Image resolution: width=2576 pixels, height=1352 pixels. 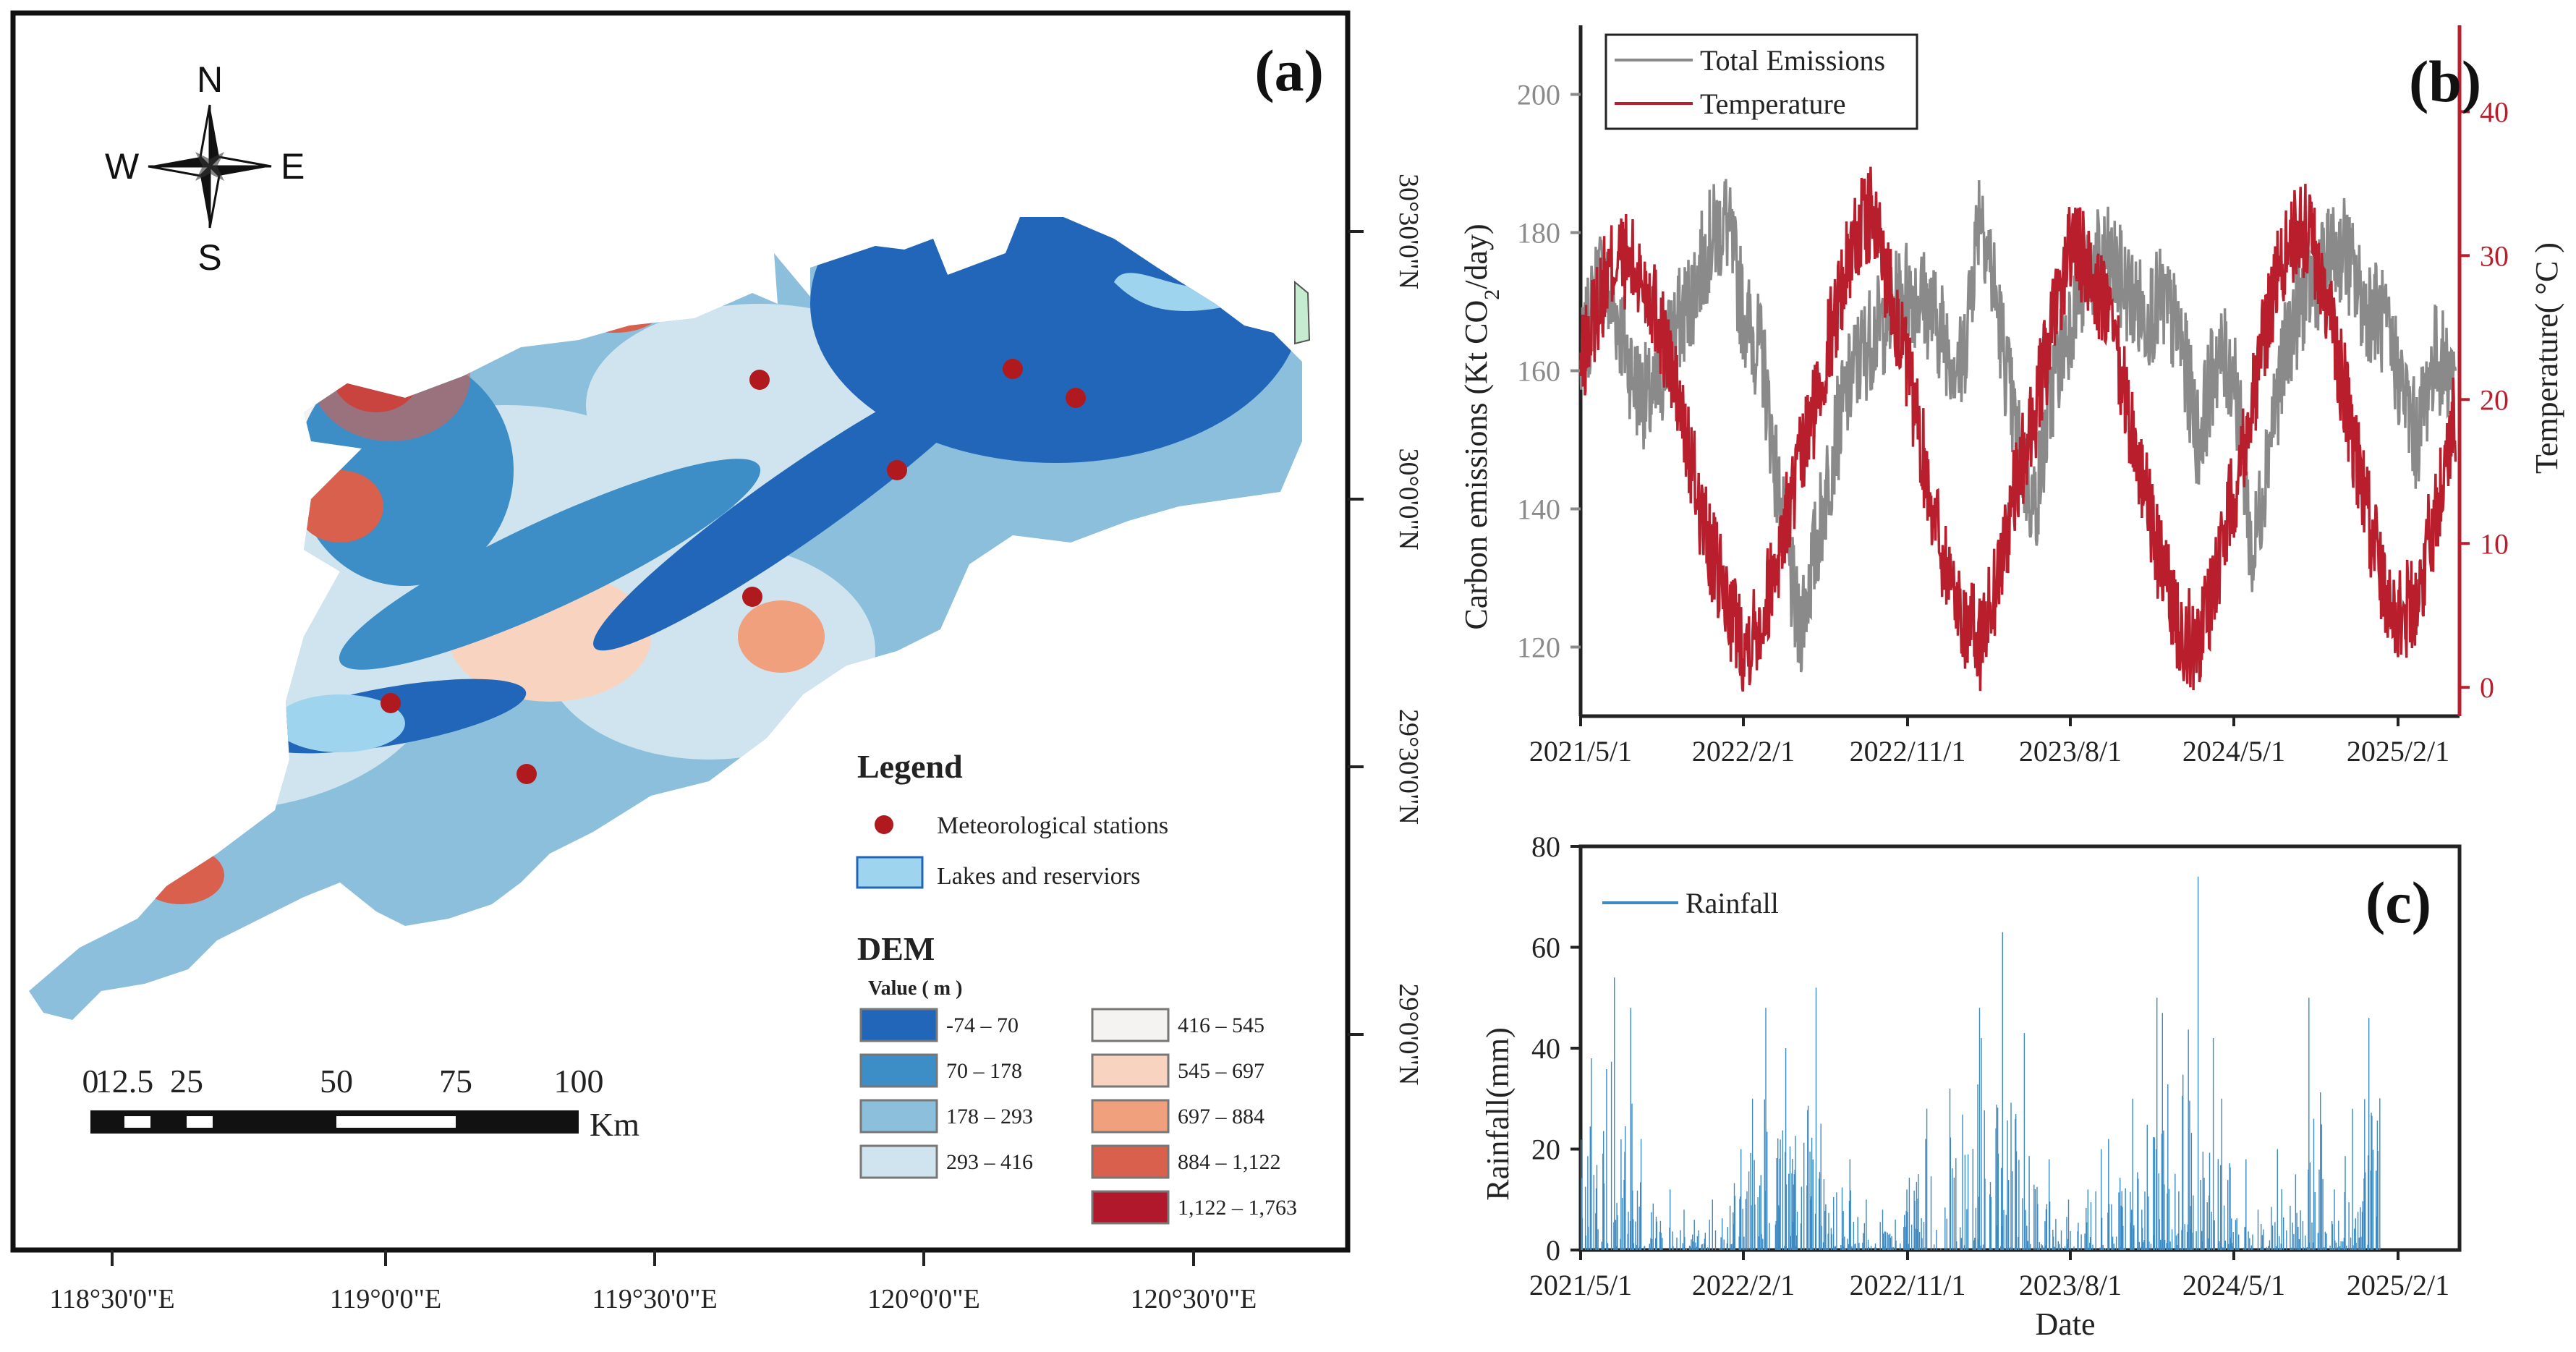 What do you see at coordinates (1538, 372) in the screenshot?
I see `b-left-tick-label: 160` at bounding box center [1538, 372].